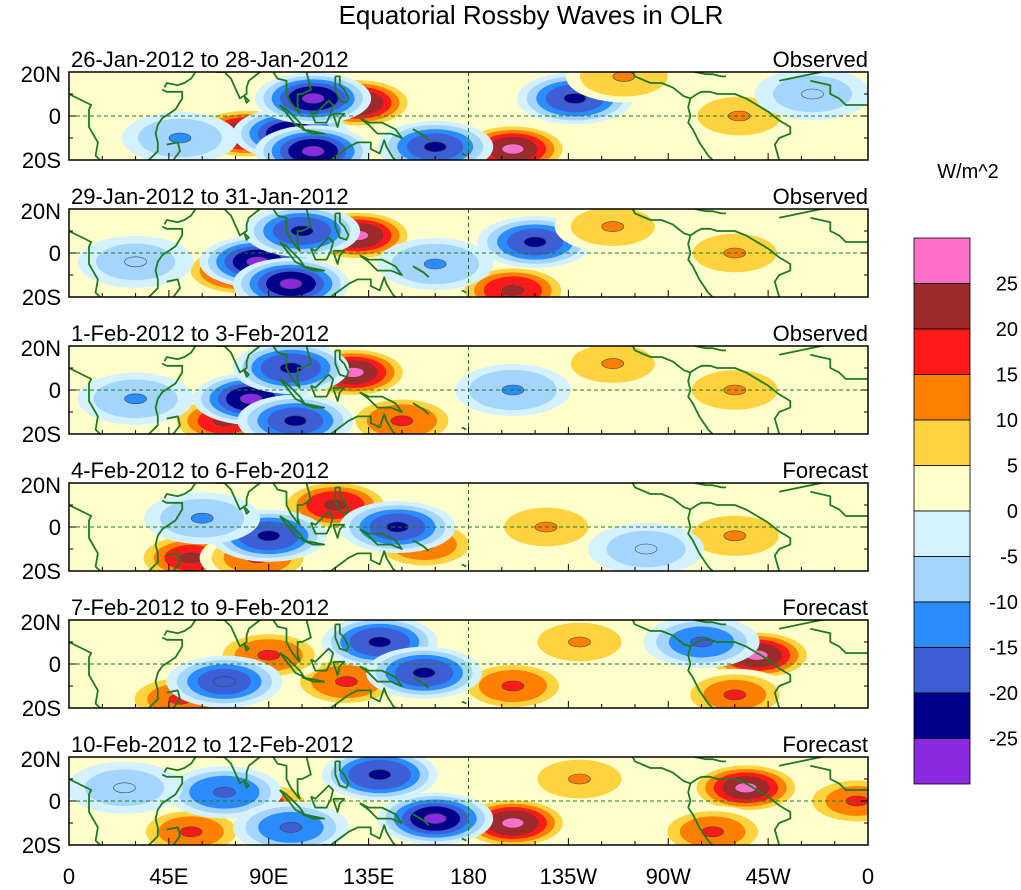 This screenshot has width=1021, height=890. What do you see at coordinates (968, 172) in the screenshot?
I see `colorbar-unit-label: W/m^2` at bounding box center [968, 172].